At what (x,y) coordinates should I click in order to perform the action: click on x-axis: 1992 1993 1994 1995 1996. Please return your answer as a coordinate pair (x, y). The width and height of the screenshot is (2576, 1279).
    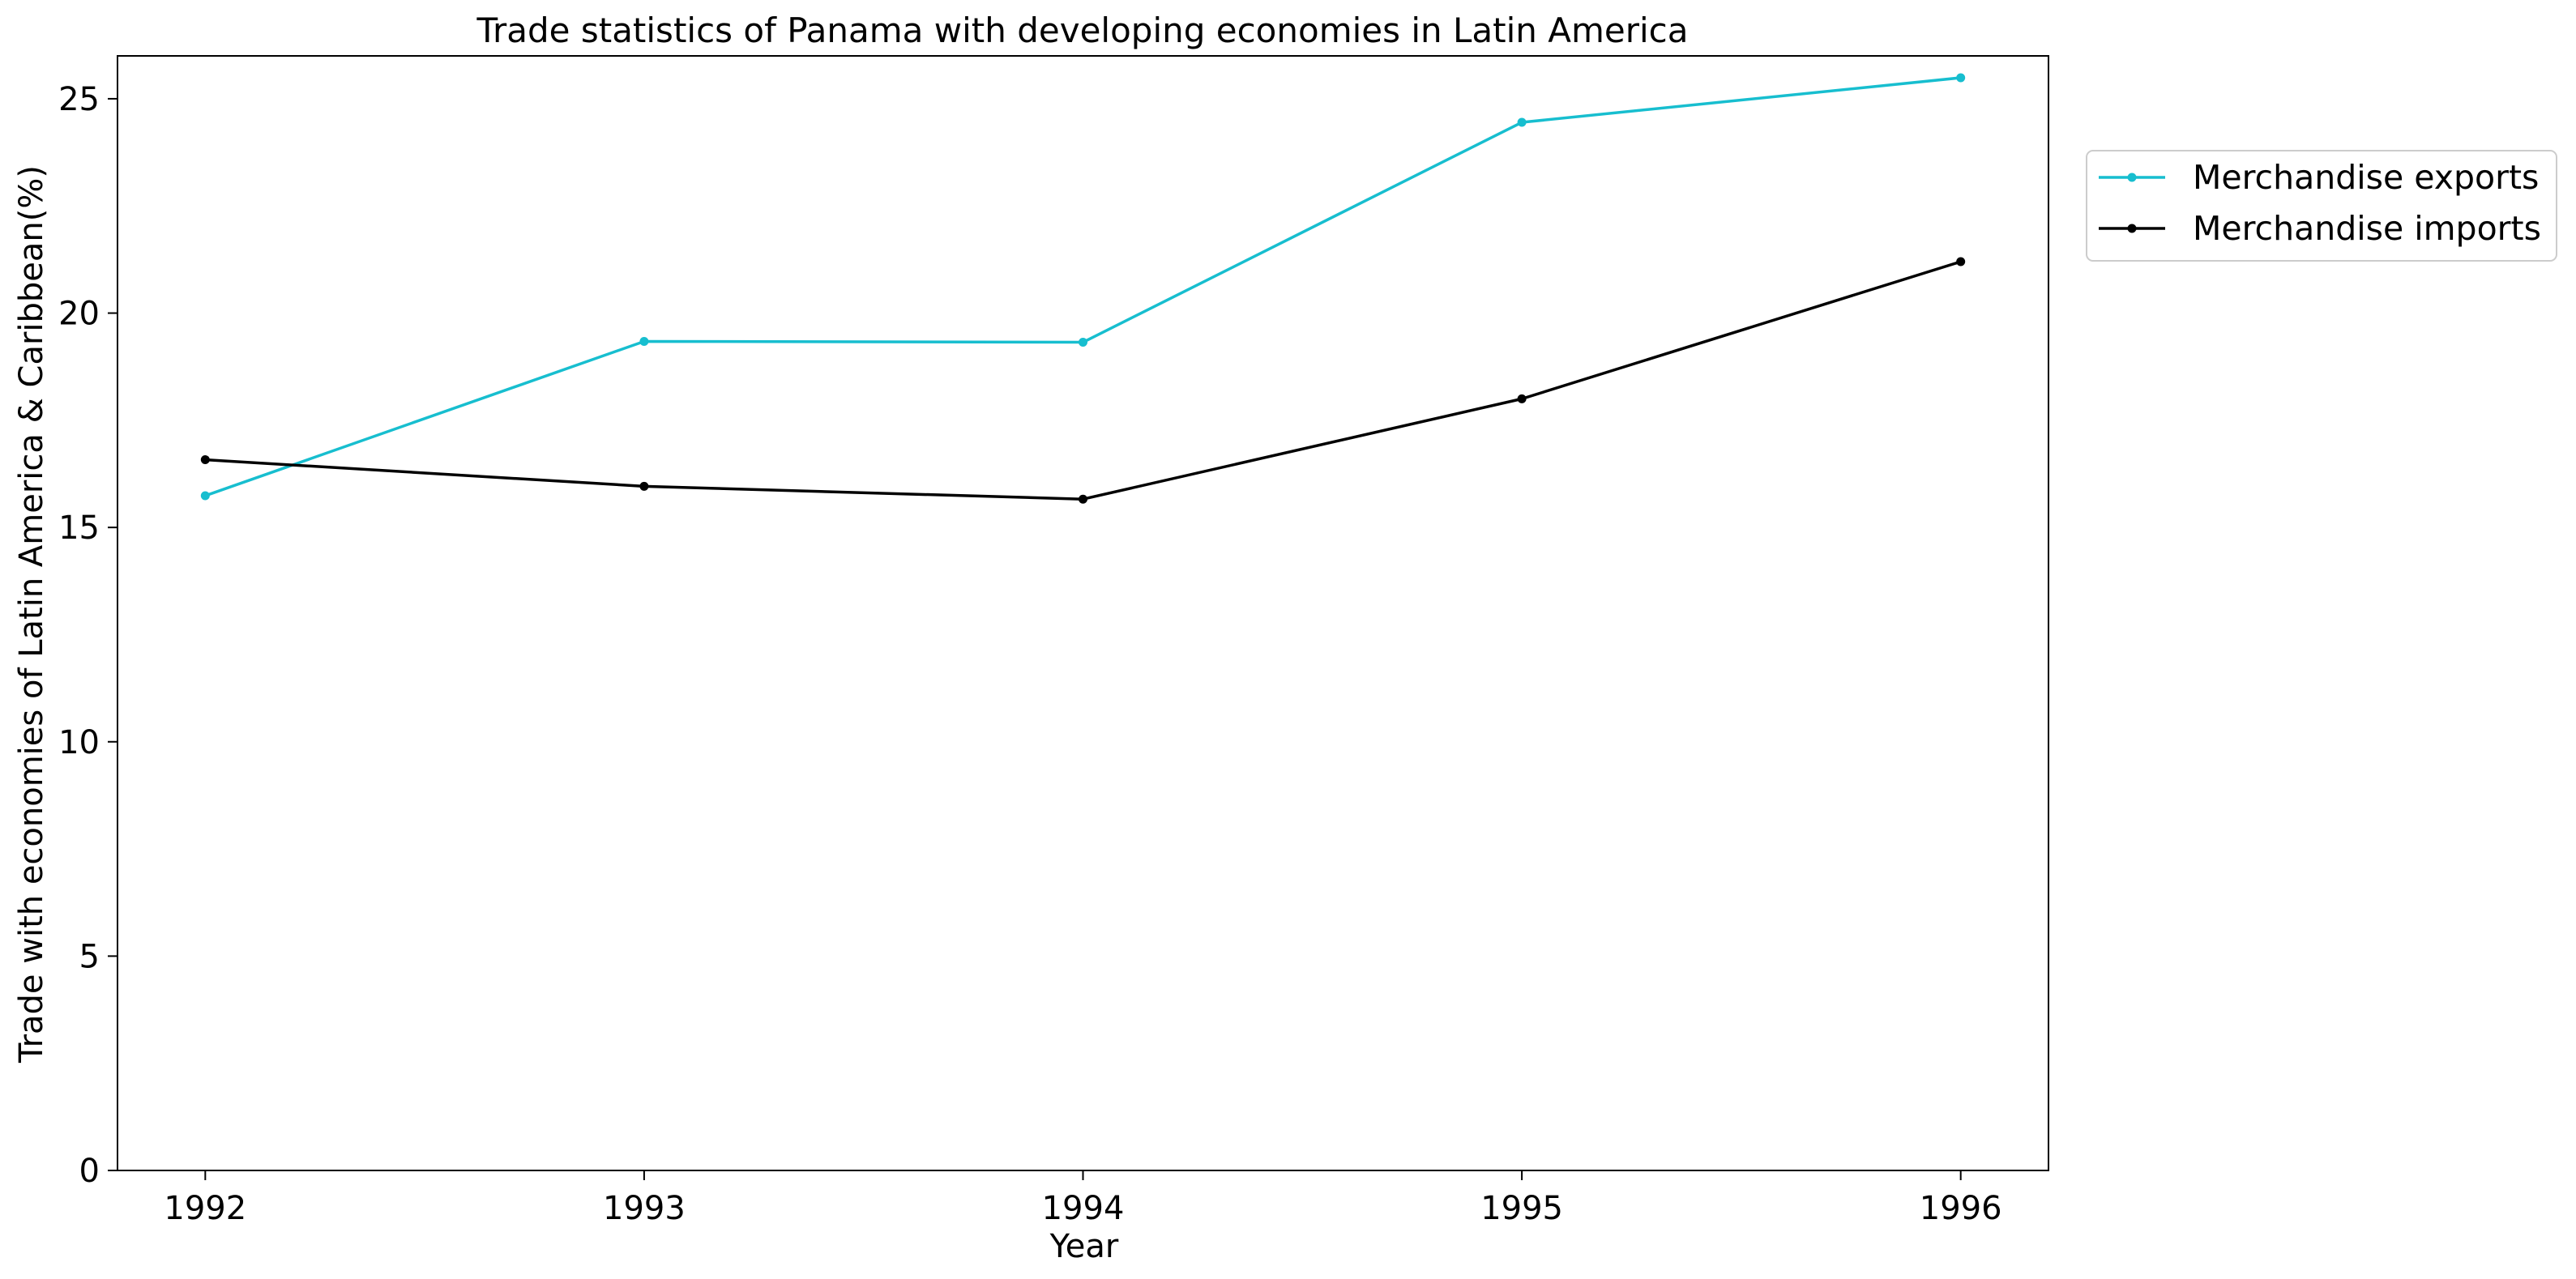
    Looking at the image, I should click on (1083, 1198).